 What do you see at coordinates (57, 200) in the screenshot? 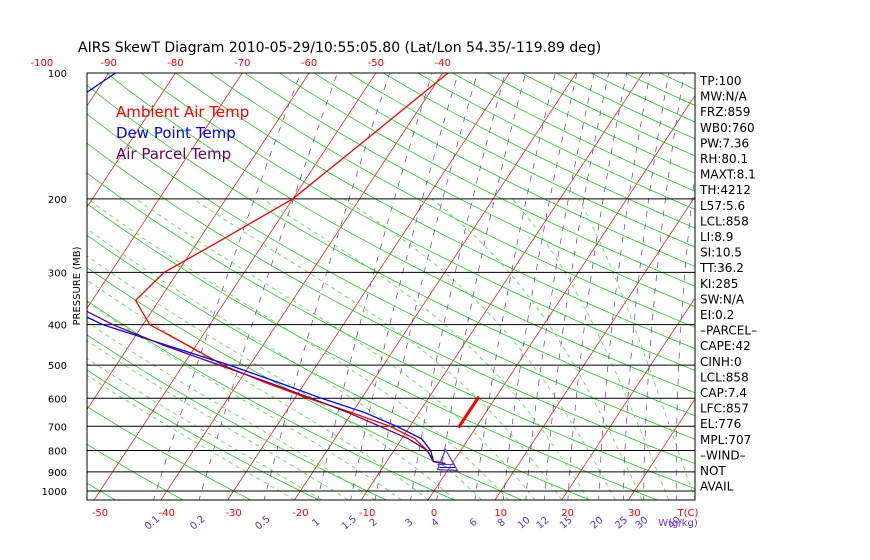
I see `pressure-tick-label: 200` at bounding box center [57, 200].